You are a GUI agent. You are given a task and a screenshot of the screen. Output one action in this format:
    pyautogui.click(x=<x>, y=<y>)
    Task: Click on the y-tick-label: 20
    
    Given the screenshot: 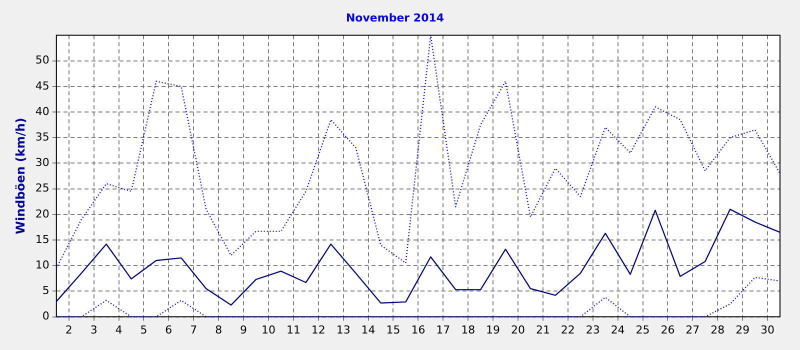 What is the action you would take?
    pyautogui.click(x=42, y=213)
    